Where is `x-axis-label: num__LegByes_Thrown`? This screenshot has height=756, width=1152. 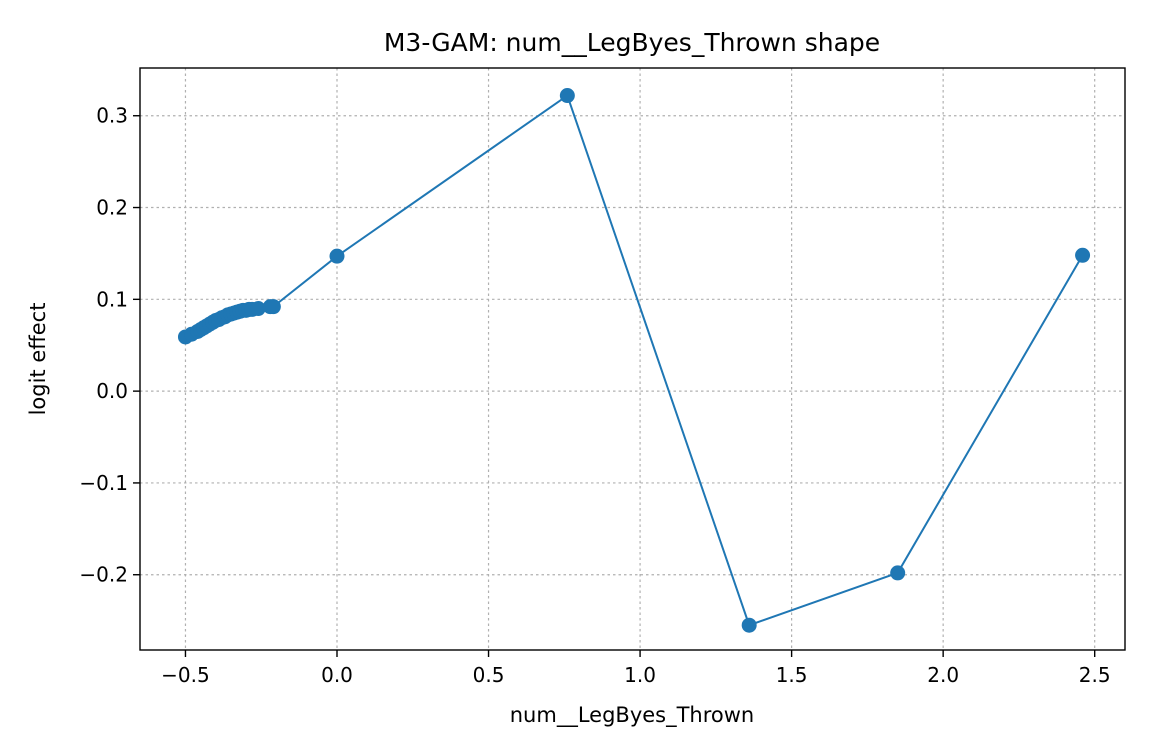 x-axis-label: num__LegByes_Thrown is located at coordinates (632, 715).